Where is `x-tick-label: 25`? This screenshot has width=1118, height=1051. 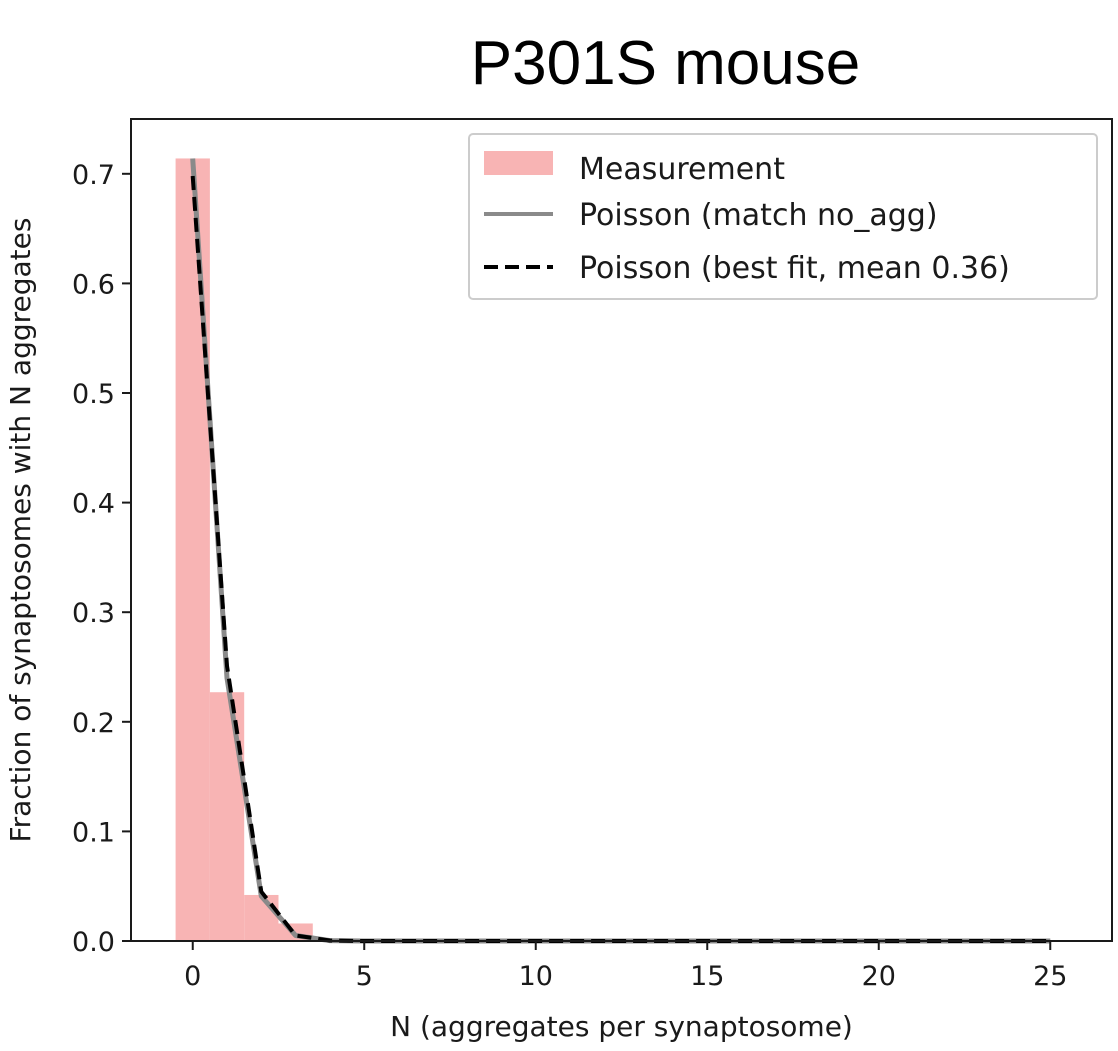 x-tick-label: 25 is located at coordinates (1050, 976).